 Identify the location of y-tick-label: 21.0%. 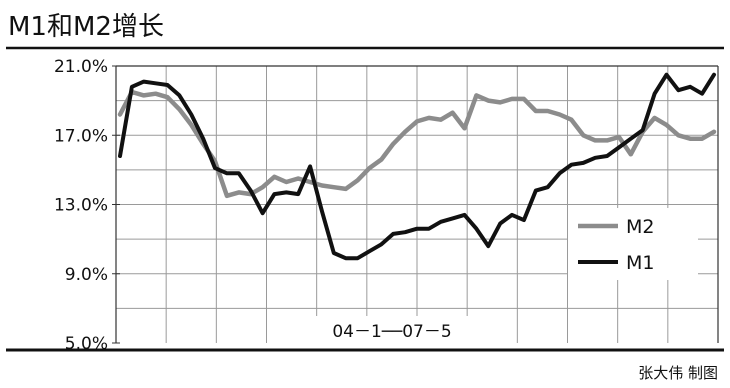
(81, 67).